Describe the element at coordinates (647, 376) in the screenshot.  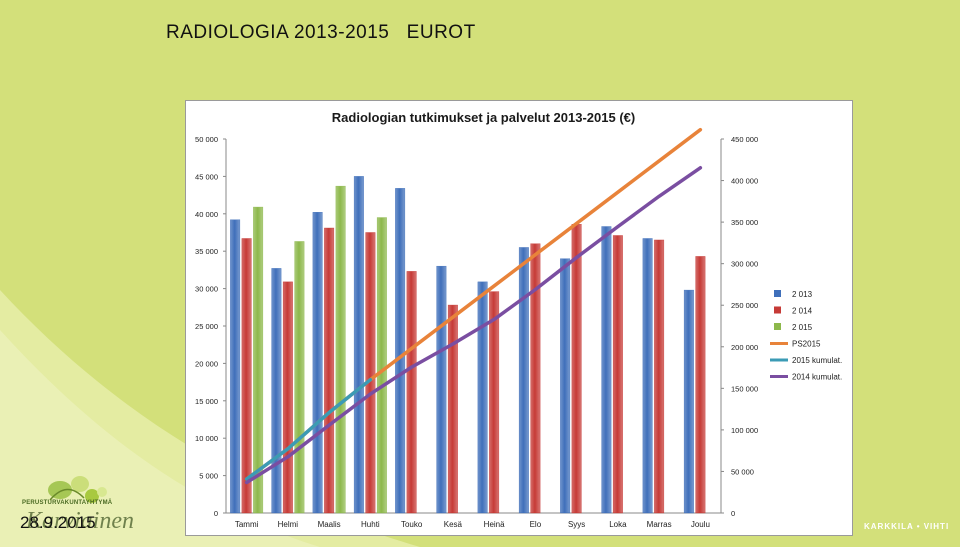
I see `bar-2013-Marras` at that location.